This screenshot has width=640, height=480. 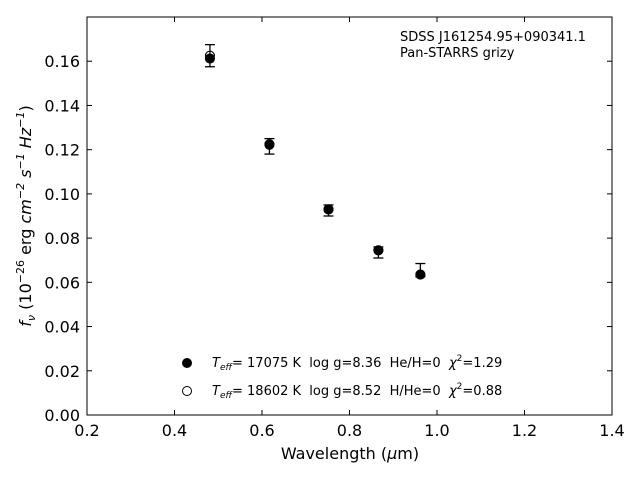 What do you see at coordinates (187, 391) in the screenshot?
I see `legend-marker-open` at bounding box center [187, 391].